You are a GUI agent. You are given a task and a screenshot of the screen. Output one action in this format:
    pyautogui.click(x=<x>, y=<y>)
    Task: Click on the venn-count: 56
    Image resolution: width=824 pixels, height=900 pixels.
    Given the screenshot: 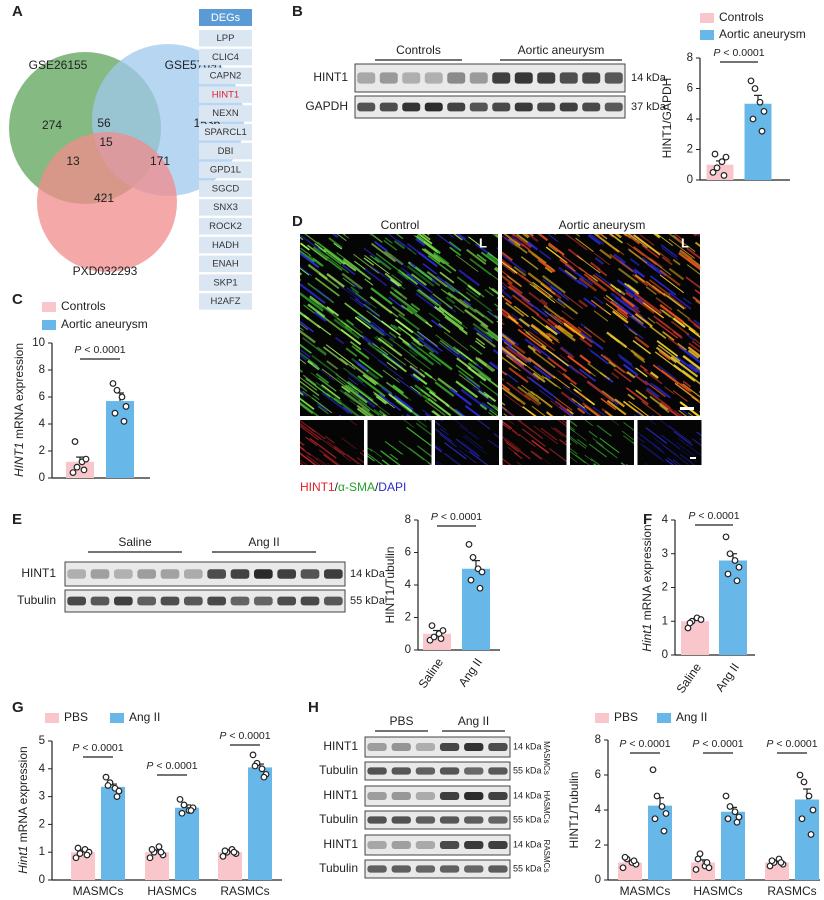 What is the action you would take?
    pyautogui.click(x=104, y=123)
    